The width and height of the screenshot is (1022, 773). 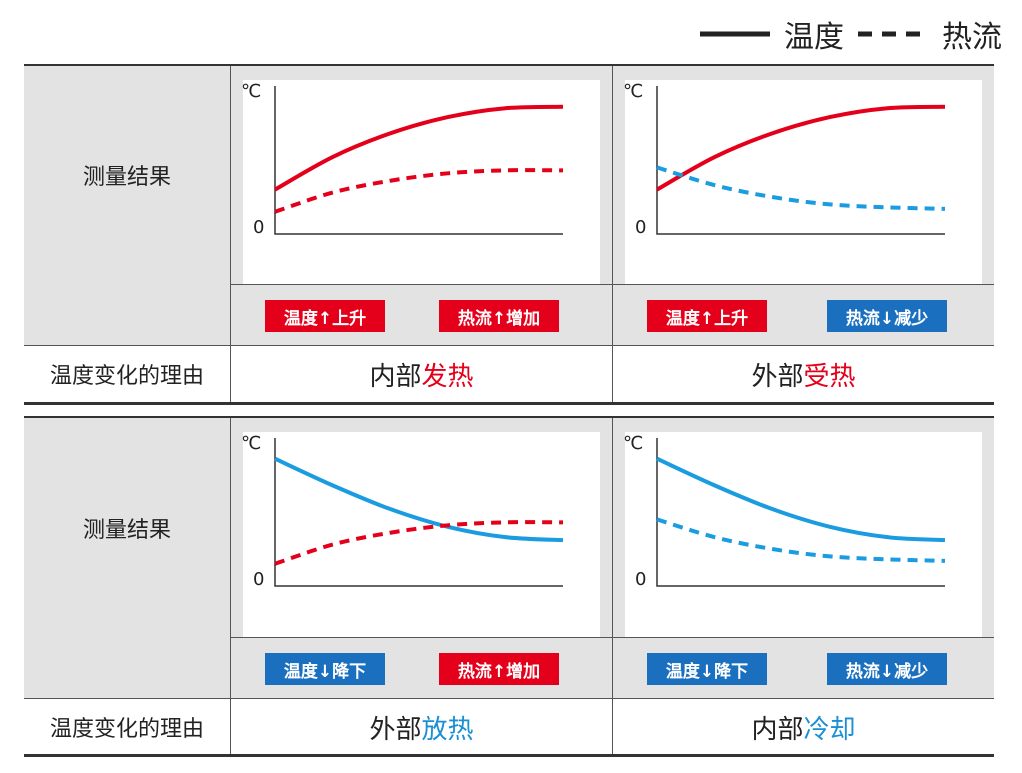 I want to click on legend-heat-flow-label: 热流, so click(x=972, y=37).